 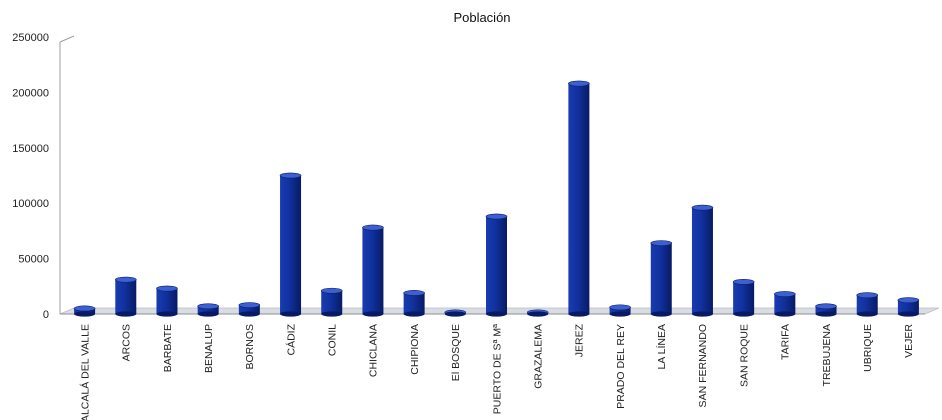 I want to click on x-tick-label: ARCOS, so click(x=127, y=342).